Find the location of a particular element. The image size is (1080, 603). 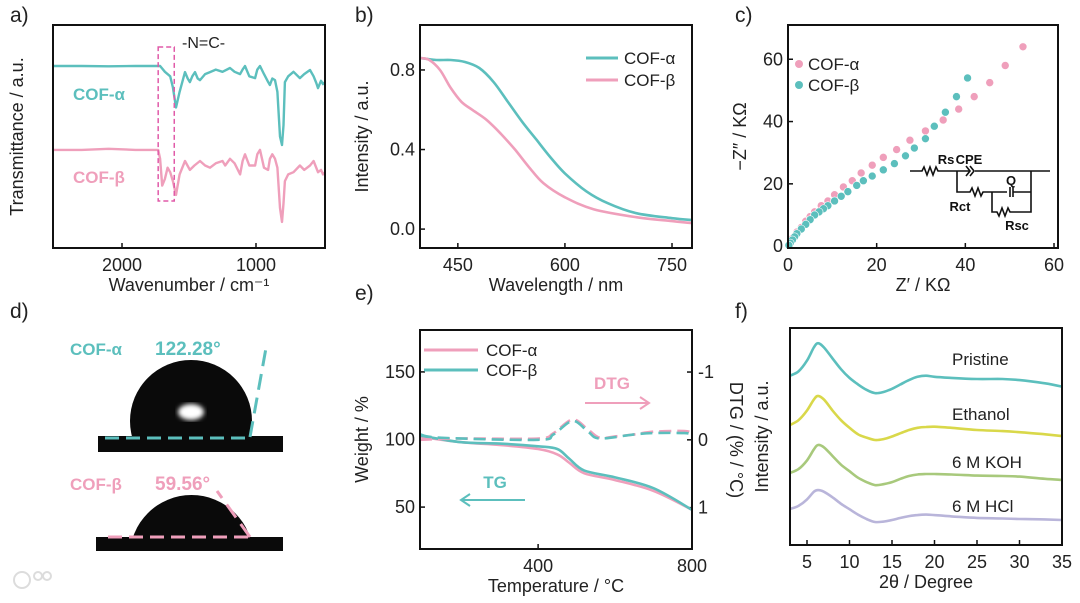

pattern-label: 6 M HCl is located at coordinates (982, 506).